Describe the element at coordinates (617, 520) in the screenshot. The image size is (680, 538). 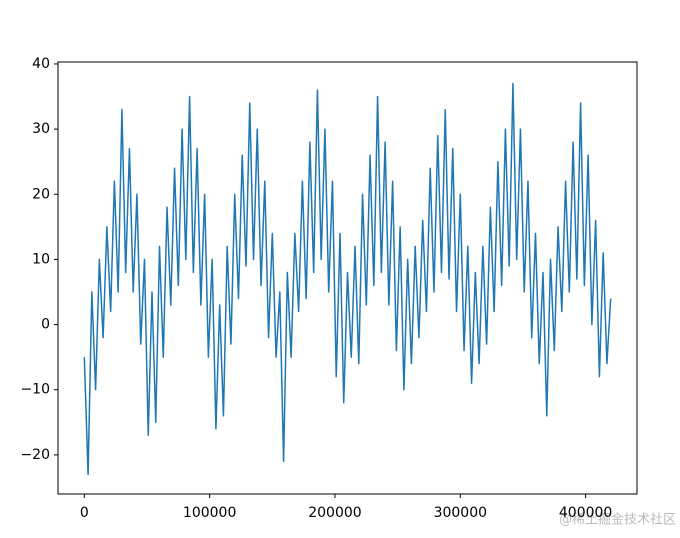
I see `watermark: @稀土掘金技术社区` at that location.